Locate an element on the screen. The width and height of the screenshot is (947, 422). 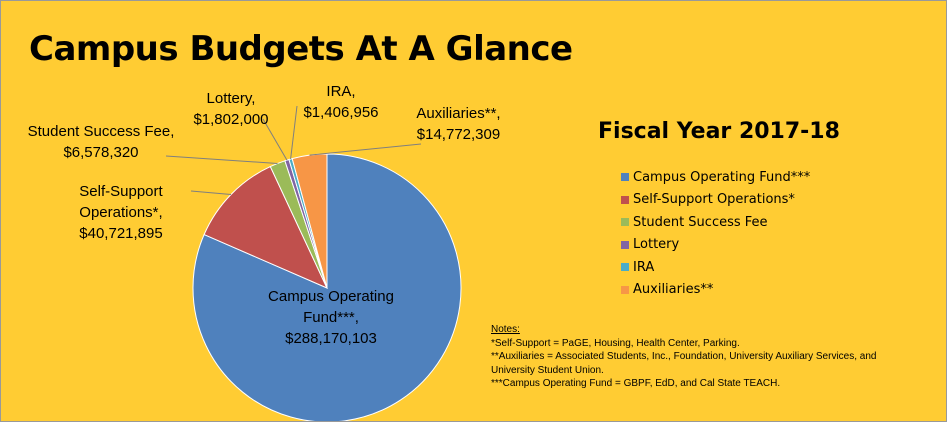
legend-label: Campus Operating Fund*** is located at coordinates (722, 177).